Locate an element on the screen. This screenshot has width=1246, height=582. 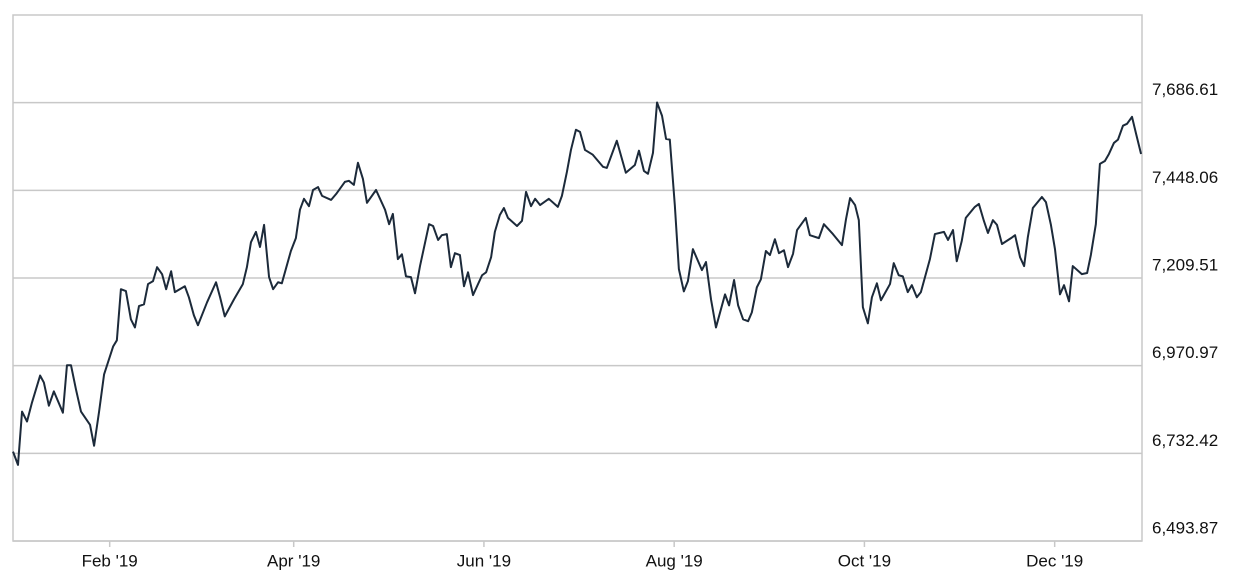
y-tick-label: 7,209.51 is located at coordinates (1185, 264).